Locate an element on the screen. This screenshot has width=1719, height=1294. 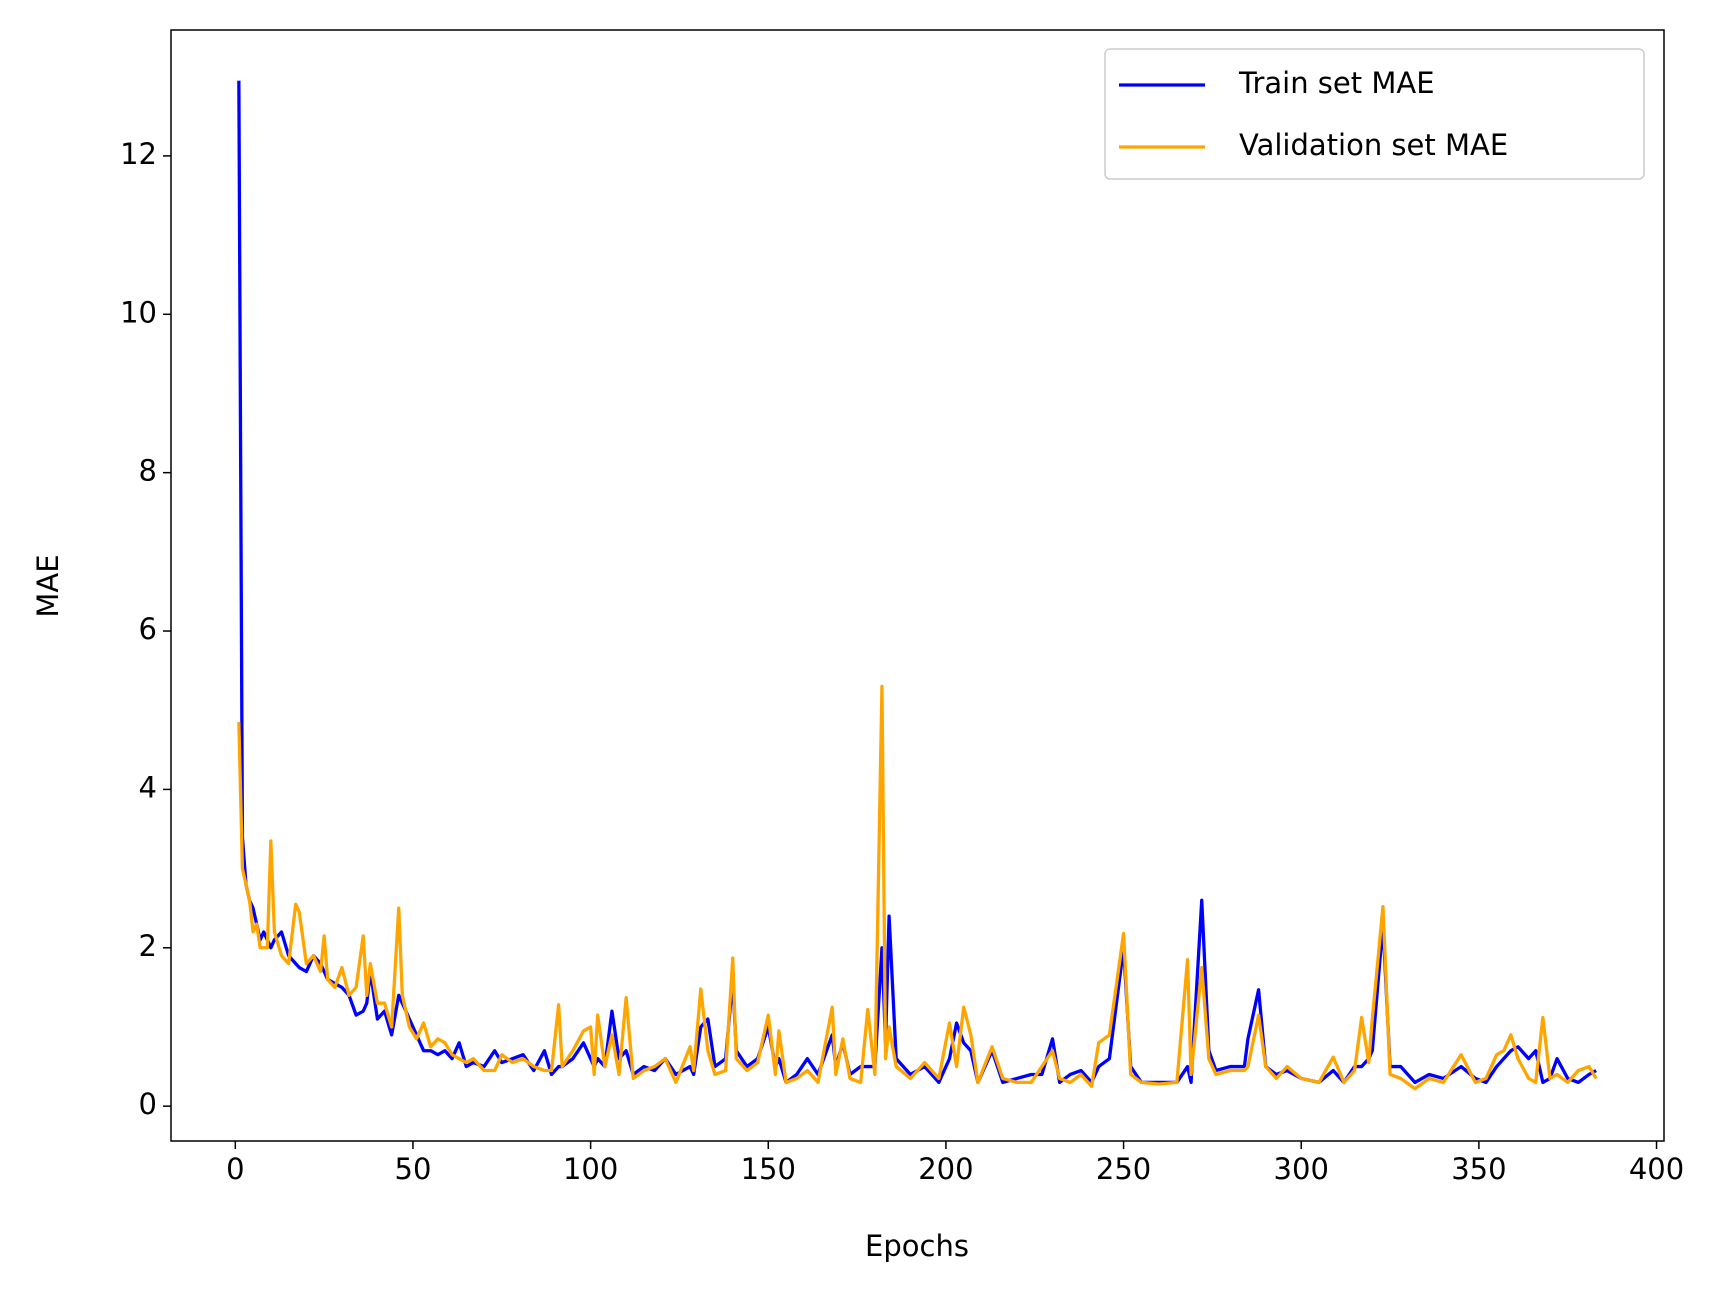
x-tick-label: 250 is located at coordinates (1123, 1169).